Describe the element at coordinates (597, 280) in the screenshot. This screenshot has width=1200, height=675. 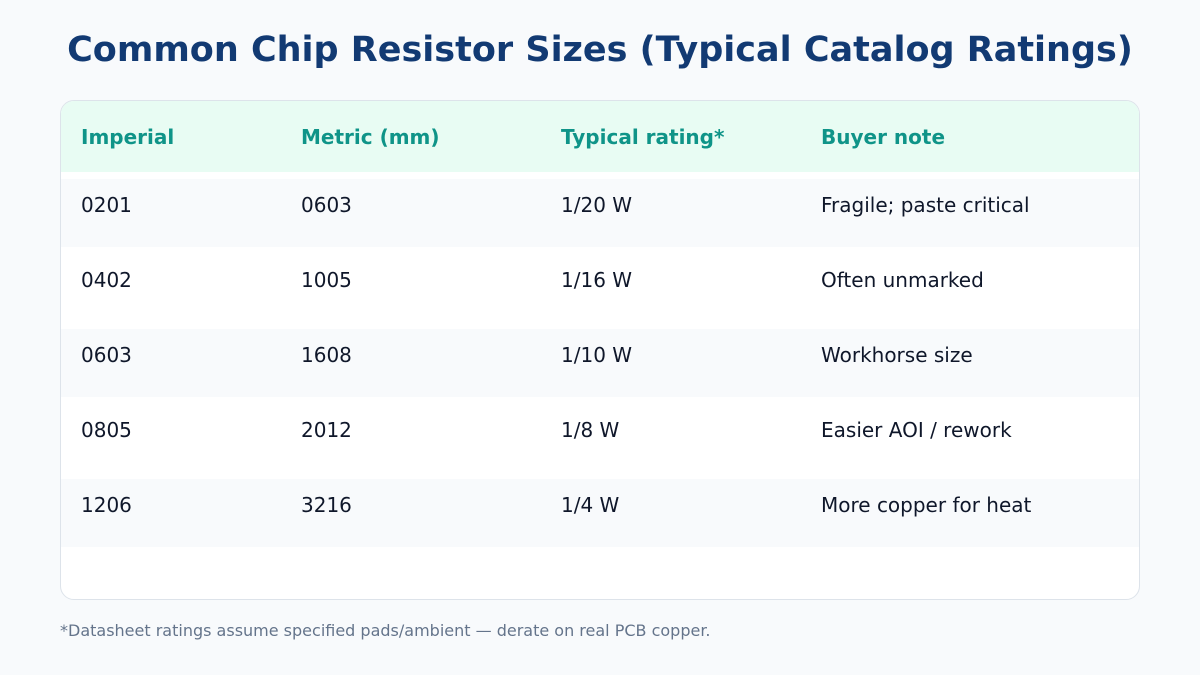
I see `cell-typical-rating: 1/16 W` at that location.